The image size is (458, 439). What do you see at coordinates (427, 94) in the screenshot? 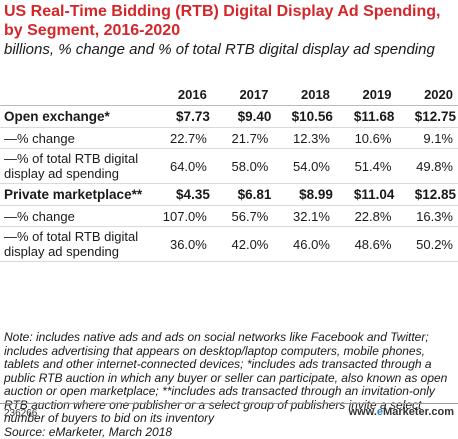
I see `year-header: 2020` at bounding box center [427, 94].